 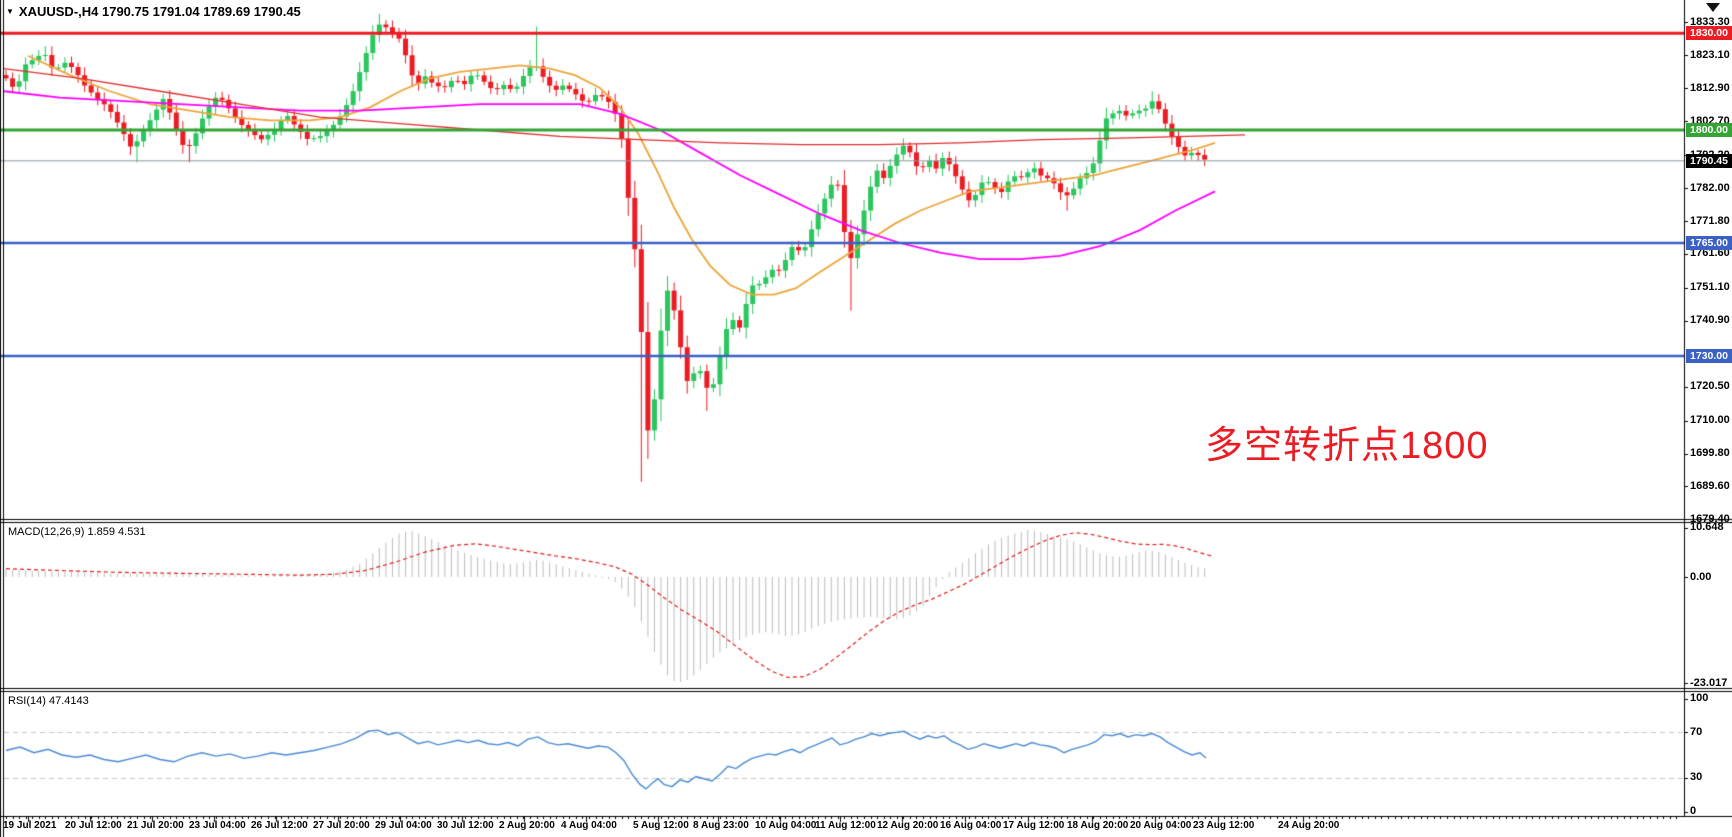 I want to click on time-tick-label: 16 Aug 04:00, so click(x=971, y=825).